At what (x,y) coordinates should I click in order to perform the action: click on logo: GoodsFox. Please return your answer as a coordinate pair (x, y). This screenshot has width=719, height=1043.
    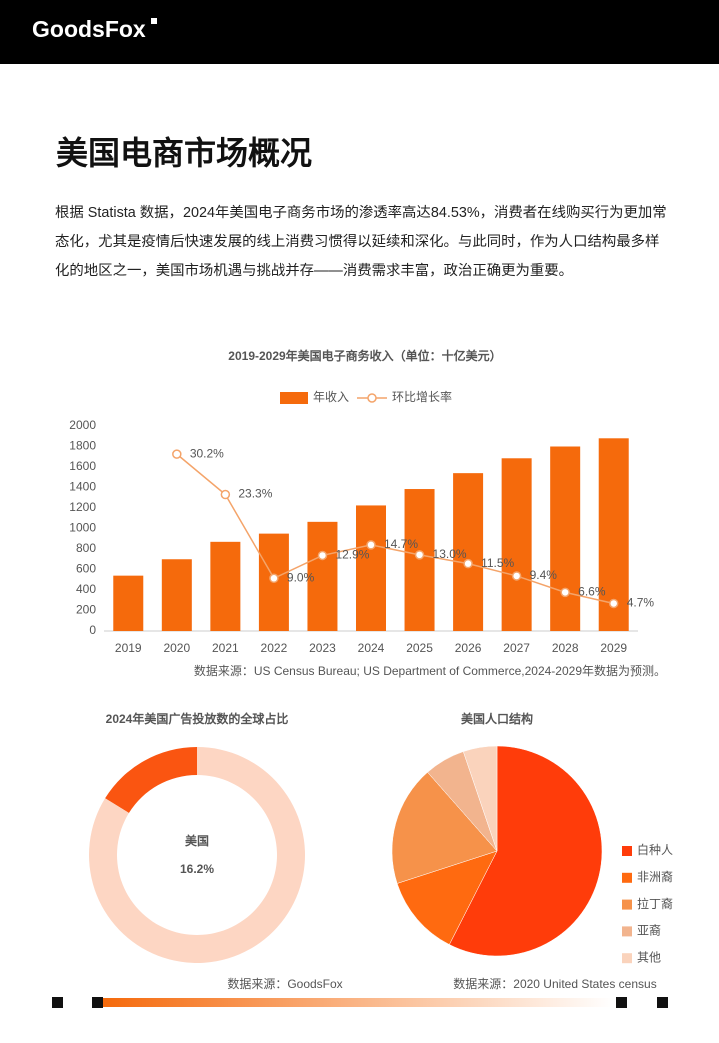
    Looking at the image, I should click on (89, 29).